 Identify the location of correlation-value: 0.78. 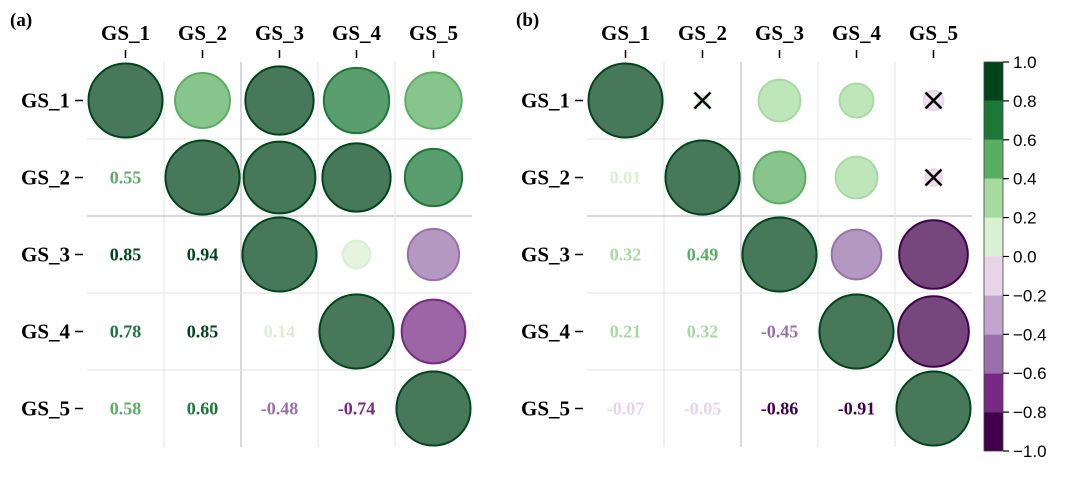
(126, 332).